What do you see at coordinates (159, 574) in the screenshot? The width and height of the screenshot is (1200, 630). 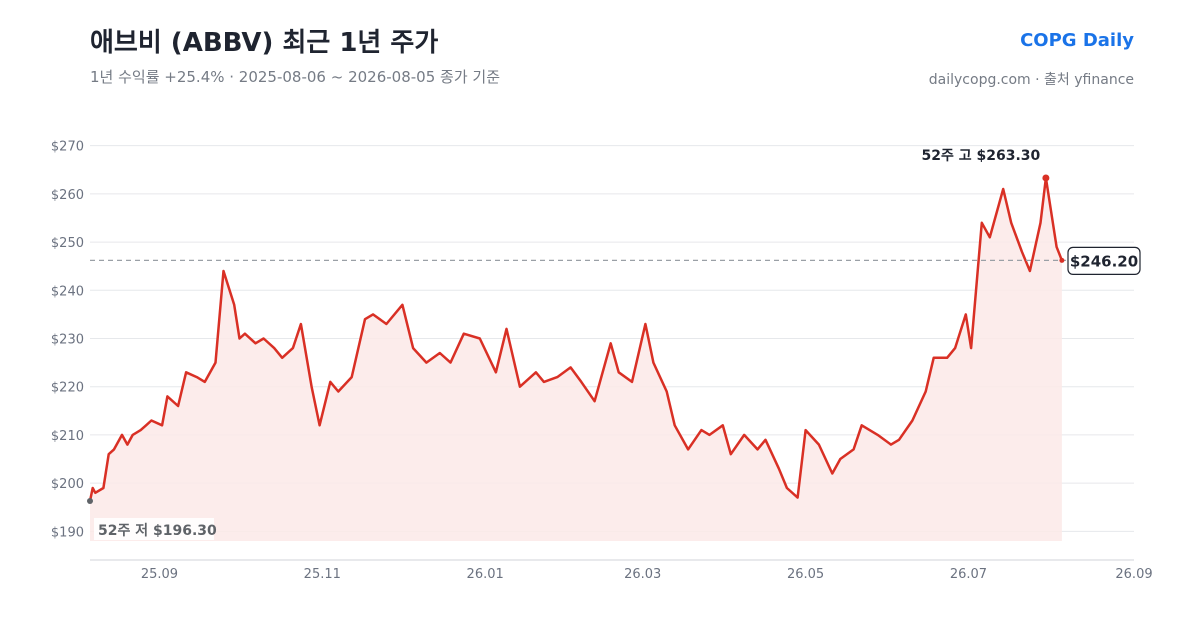 I see `x-tick-label: 25.09` at bounding box center [159, 574].